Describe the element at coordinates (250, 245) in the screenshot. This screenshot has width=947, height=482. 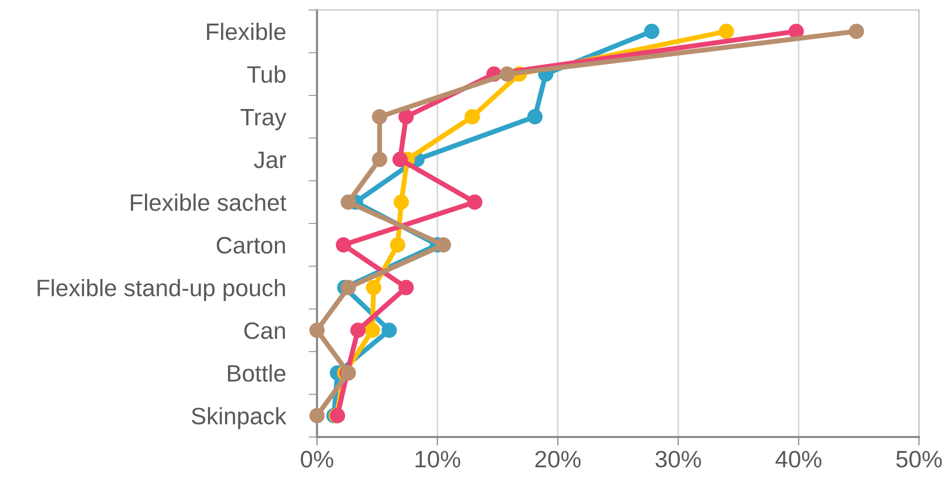
I see `y-tick-label: Carton` at that location.